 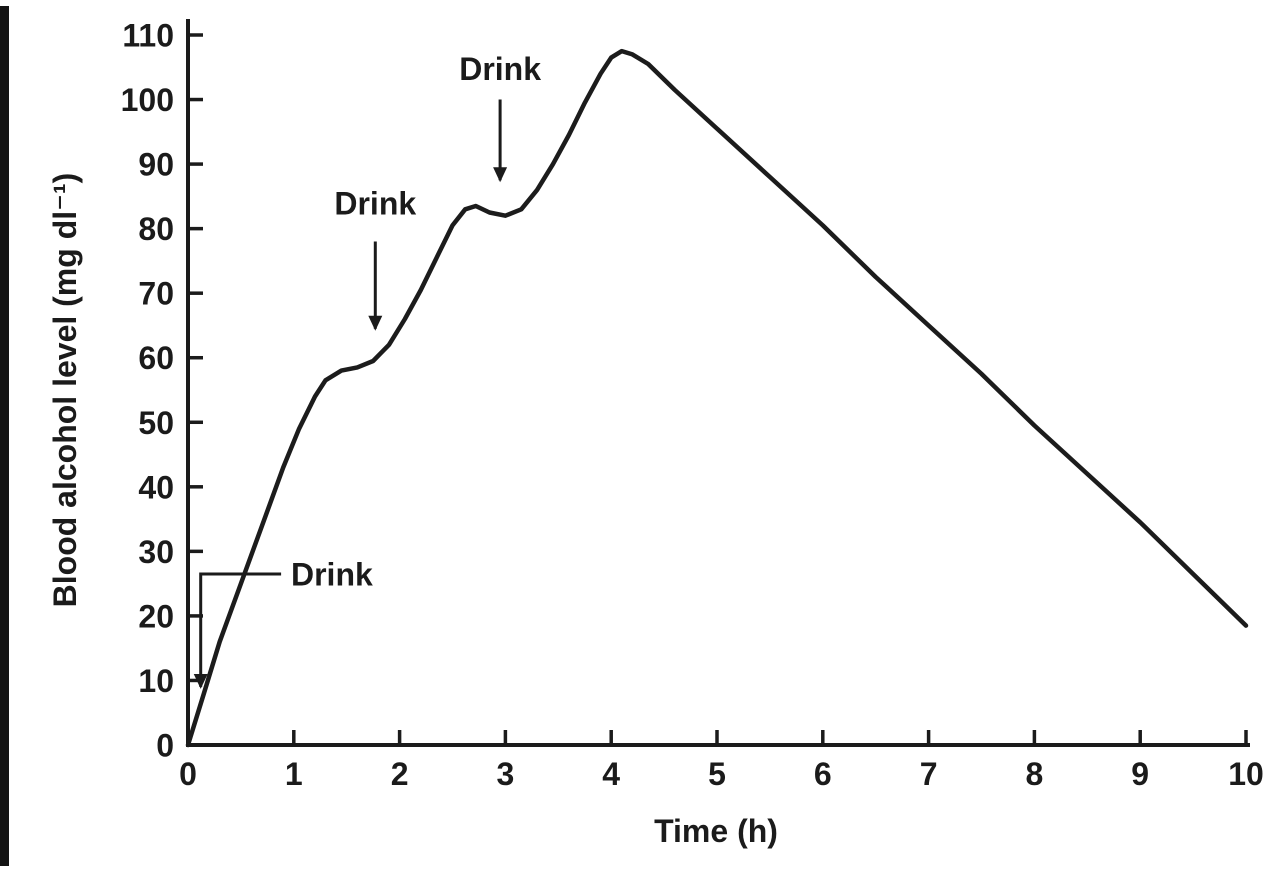 What do you see at coordinates (156, 552) in the screenshot?
I see `y-tick-label: 30` at bounding box center [156, 552].